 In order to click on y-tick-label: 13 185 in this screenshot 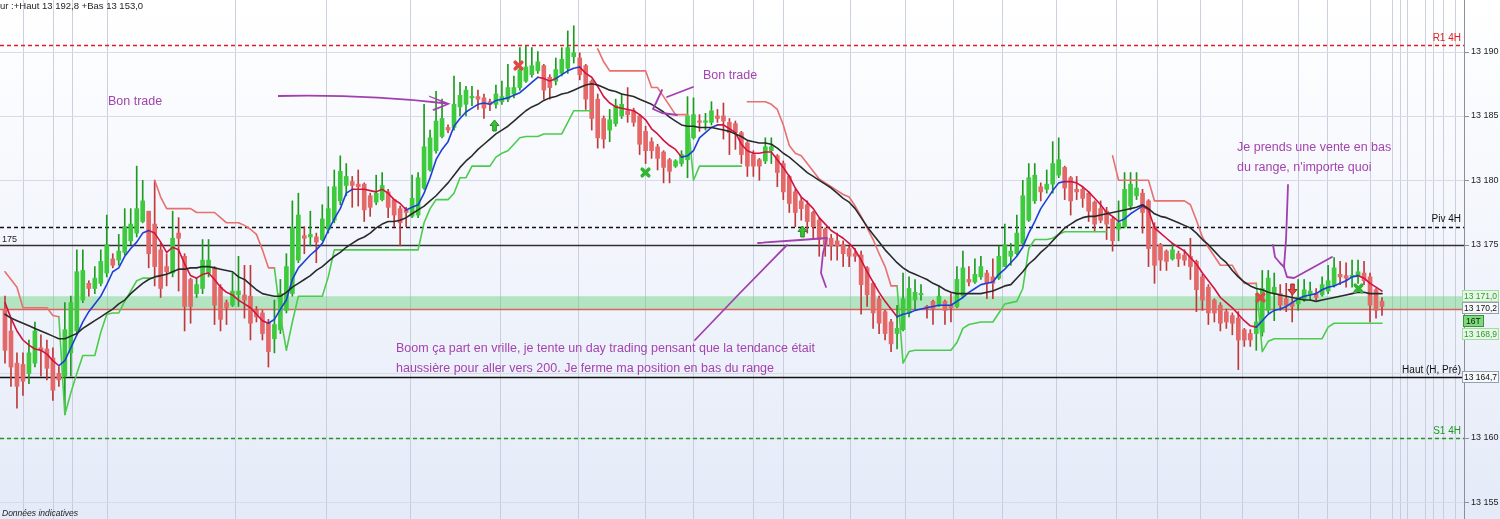, I will do `click(1485, 115)`.